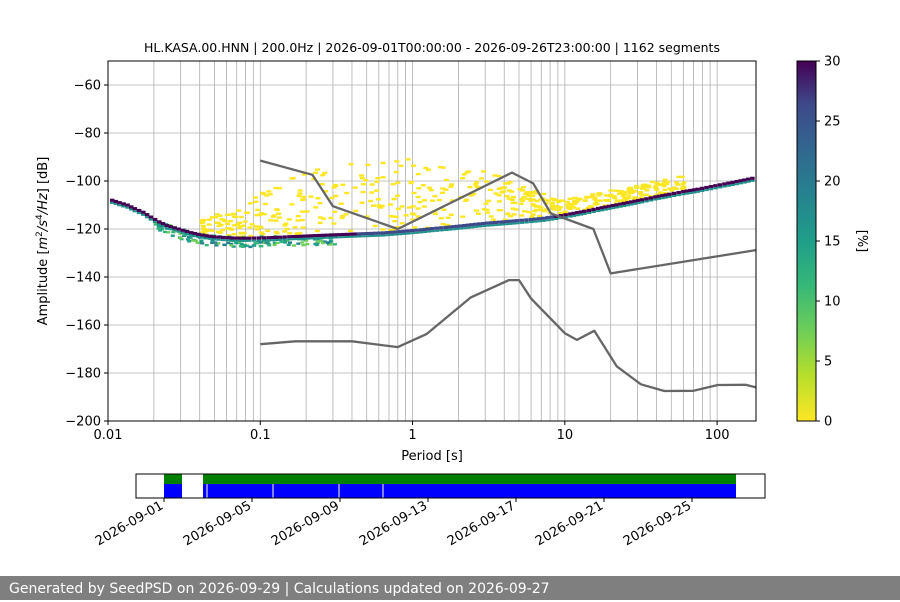 This screenshot has height=602, width=900. What do you see at coordinates (469, 479) in the screenshot?
I see `segment-bar` at bounding box center [469, 479].